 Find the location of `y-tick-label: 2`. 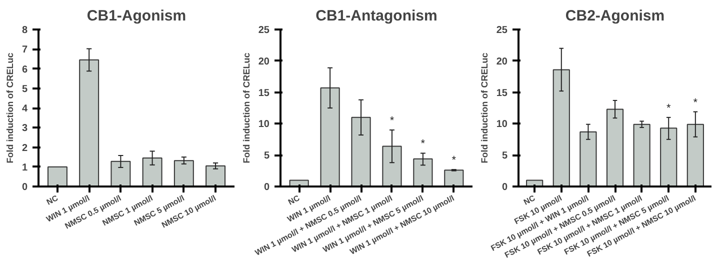

y-tick-label: 2 is located at coordinates (25, 148).